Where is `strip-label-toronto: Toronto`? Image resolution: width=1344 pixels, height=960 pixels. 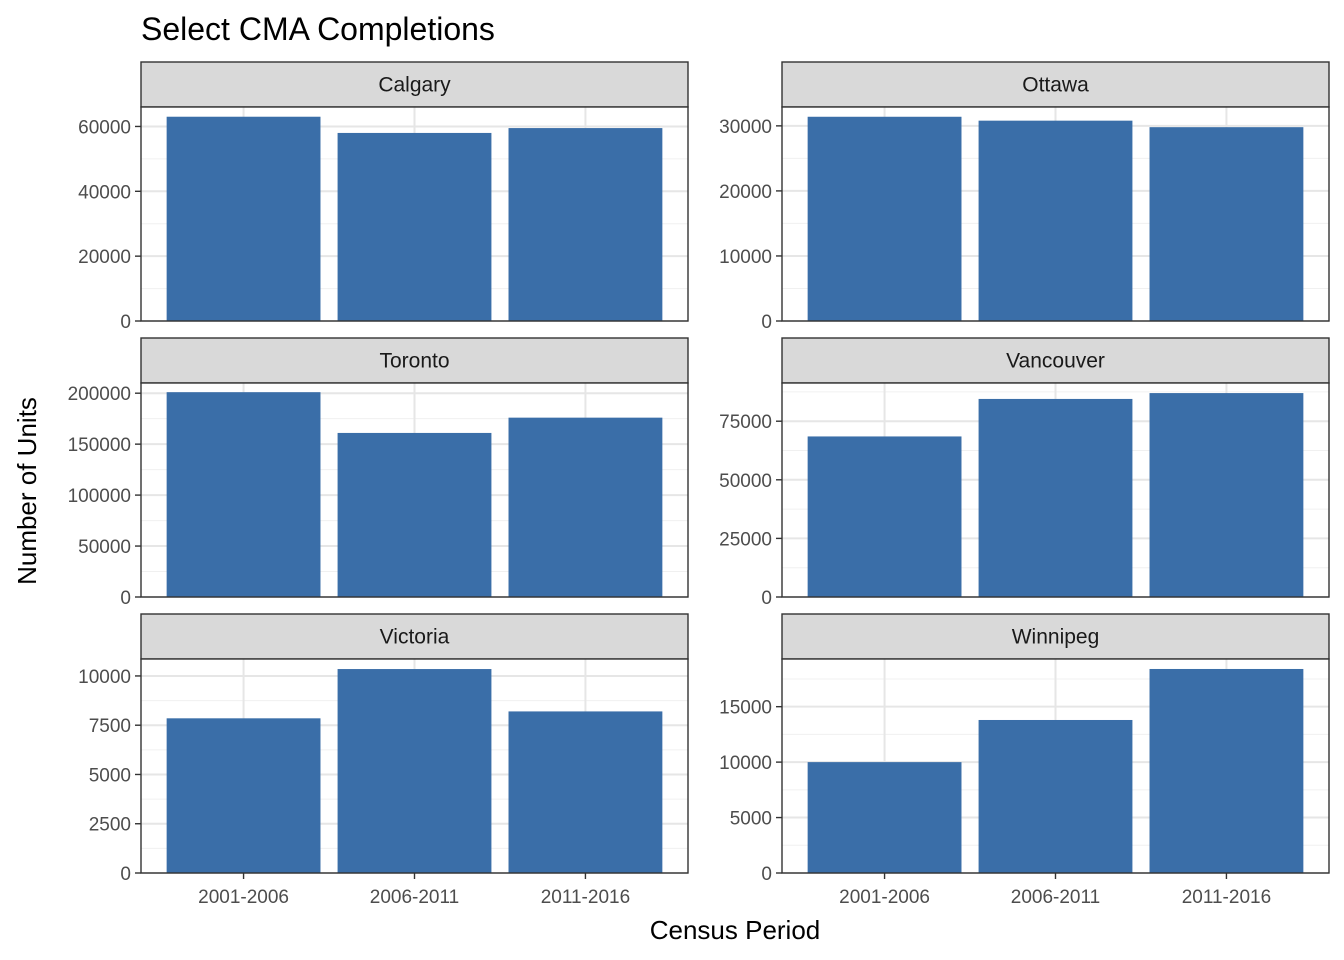 strip-label-toronto: Toronto is located at coordinates (414, 361).